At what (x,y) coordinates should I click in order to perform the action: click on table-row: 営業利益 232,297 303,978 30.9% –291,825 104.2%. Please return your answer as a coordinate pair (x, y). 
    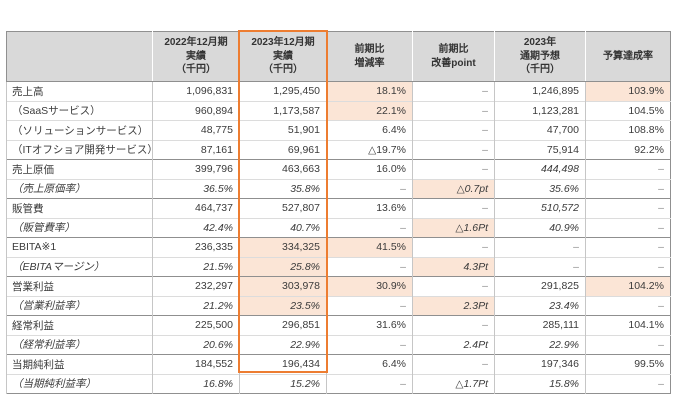
    Looking at the image, I should click on (338, 286).